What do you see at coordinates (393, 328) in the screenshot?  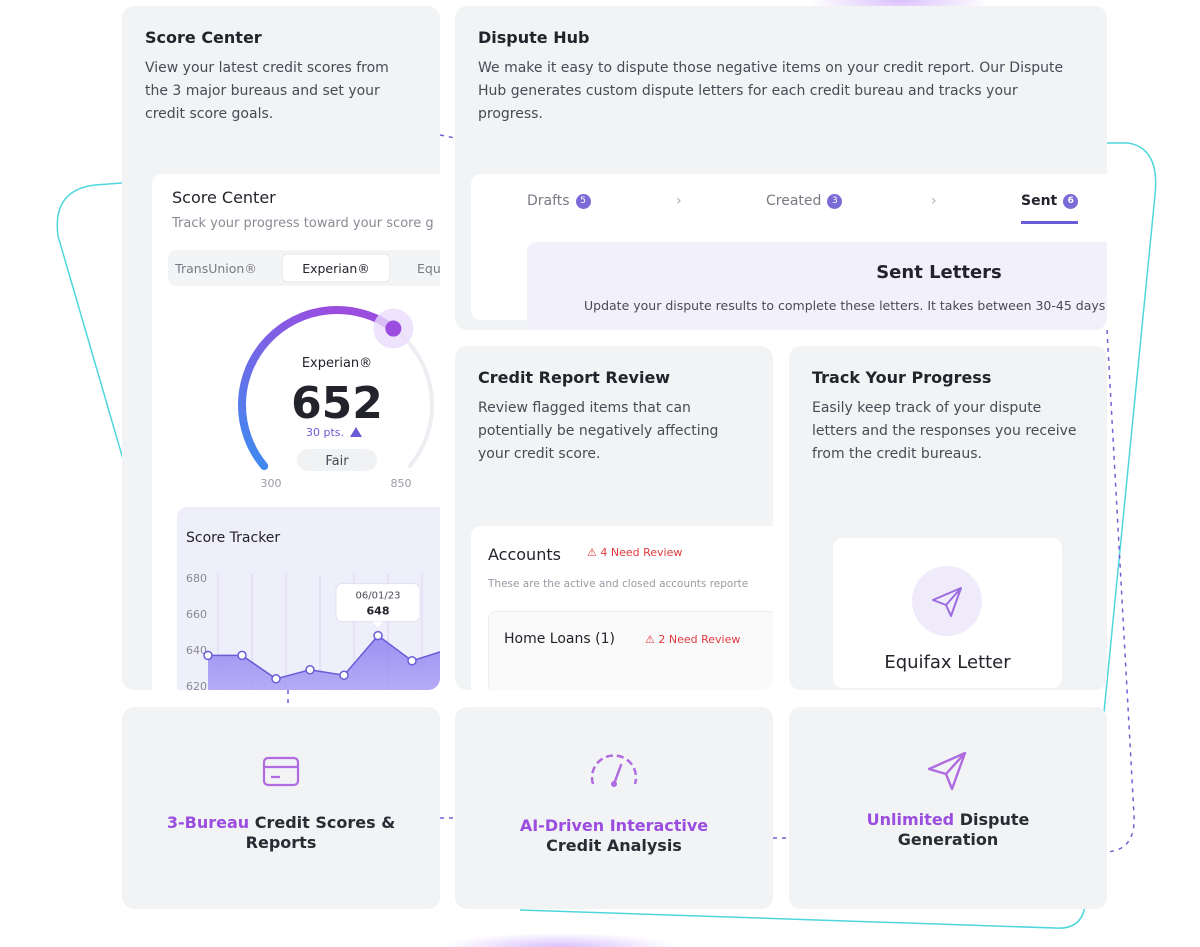 I see `gauge-knob` at bounding box center [393, 328].